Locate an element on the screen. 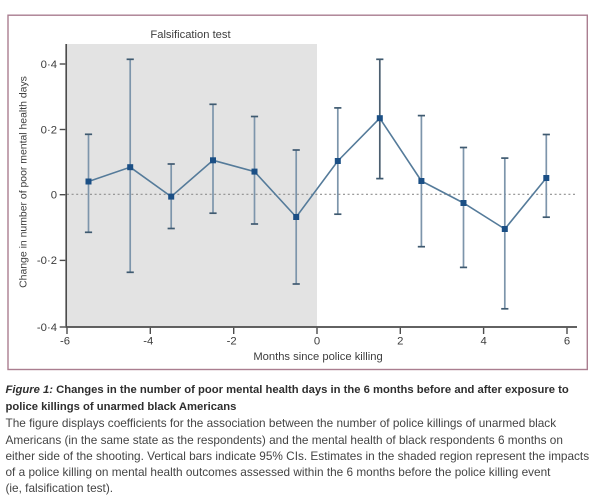 The height and width of the screenshot is (499, 600). svg-text: 2 is located at coordinates (400, 342).